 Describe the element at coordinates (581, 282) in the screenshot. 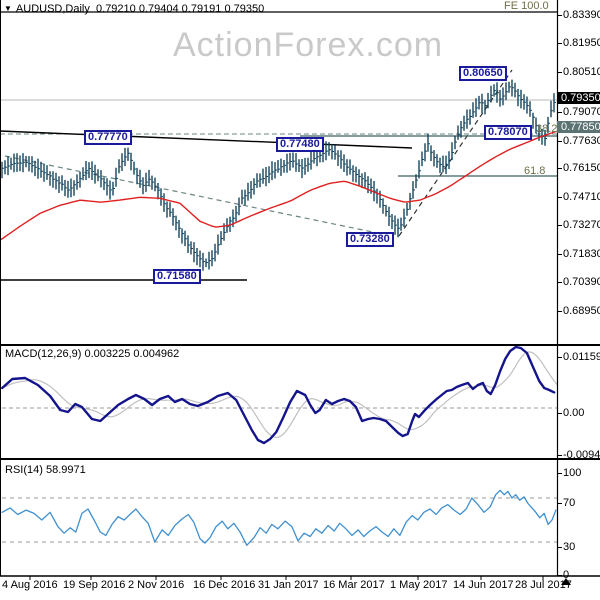

I see `price-axis-label: 0.70390` at that location.